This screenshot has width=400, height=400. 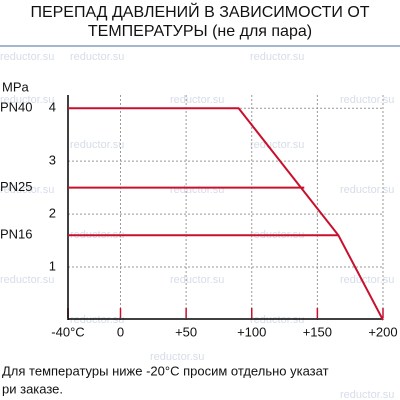 What do you see at coordinates (200, 31) in the screenshot?
I see `chart-title: ТЕМПЕРАТУРЫ (не для пара)` at bounding box center [200, 31].